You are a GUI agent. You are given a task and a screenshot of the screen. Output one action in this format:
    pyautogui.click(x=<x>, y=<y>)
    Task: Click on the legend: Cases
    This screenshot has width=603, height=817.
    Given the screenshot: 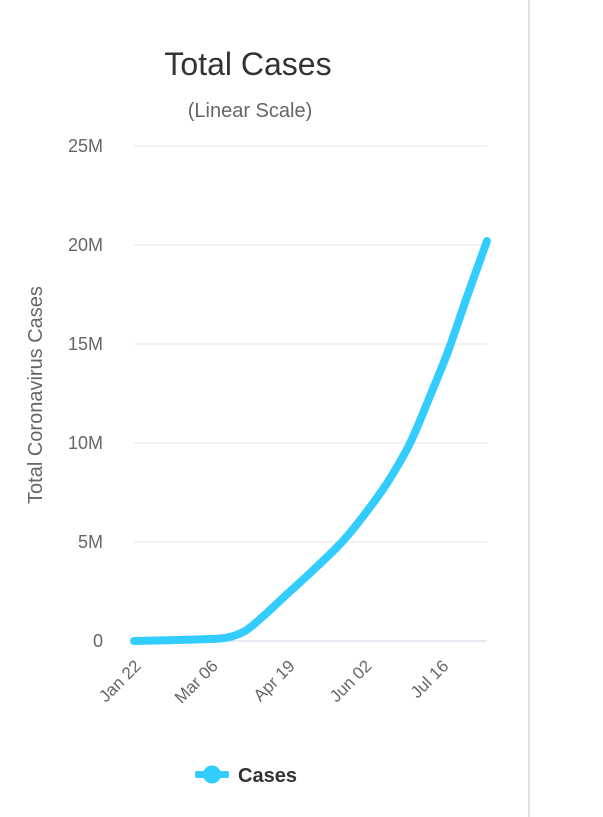 What is the action you would take?
    pyautogui.click(x=246, y=776)
    